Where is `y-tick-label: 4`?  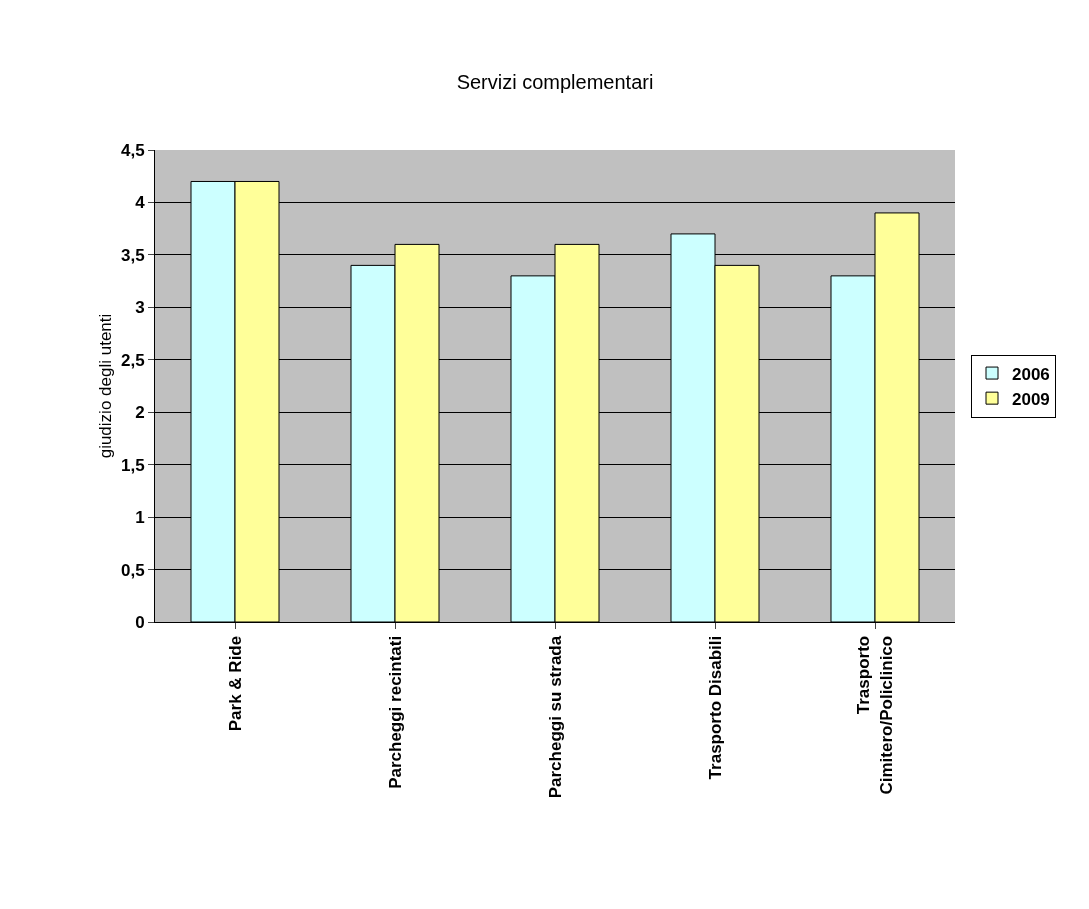
y-tick-label: 4 is located at coordinates (140, 203).